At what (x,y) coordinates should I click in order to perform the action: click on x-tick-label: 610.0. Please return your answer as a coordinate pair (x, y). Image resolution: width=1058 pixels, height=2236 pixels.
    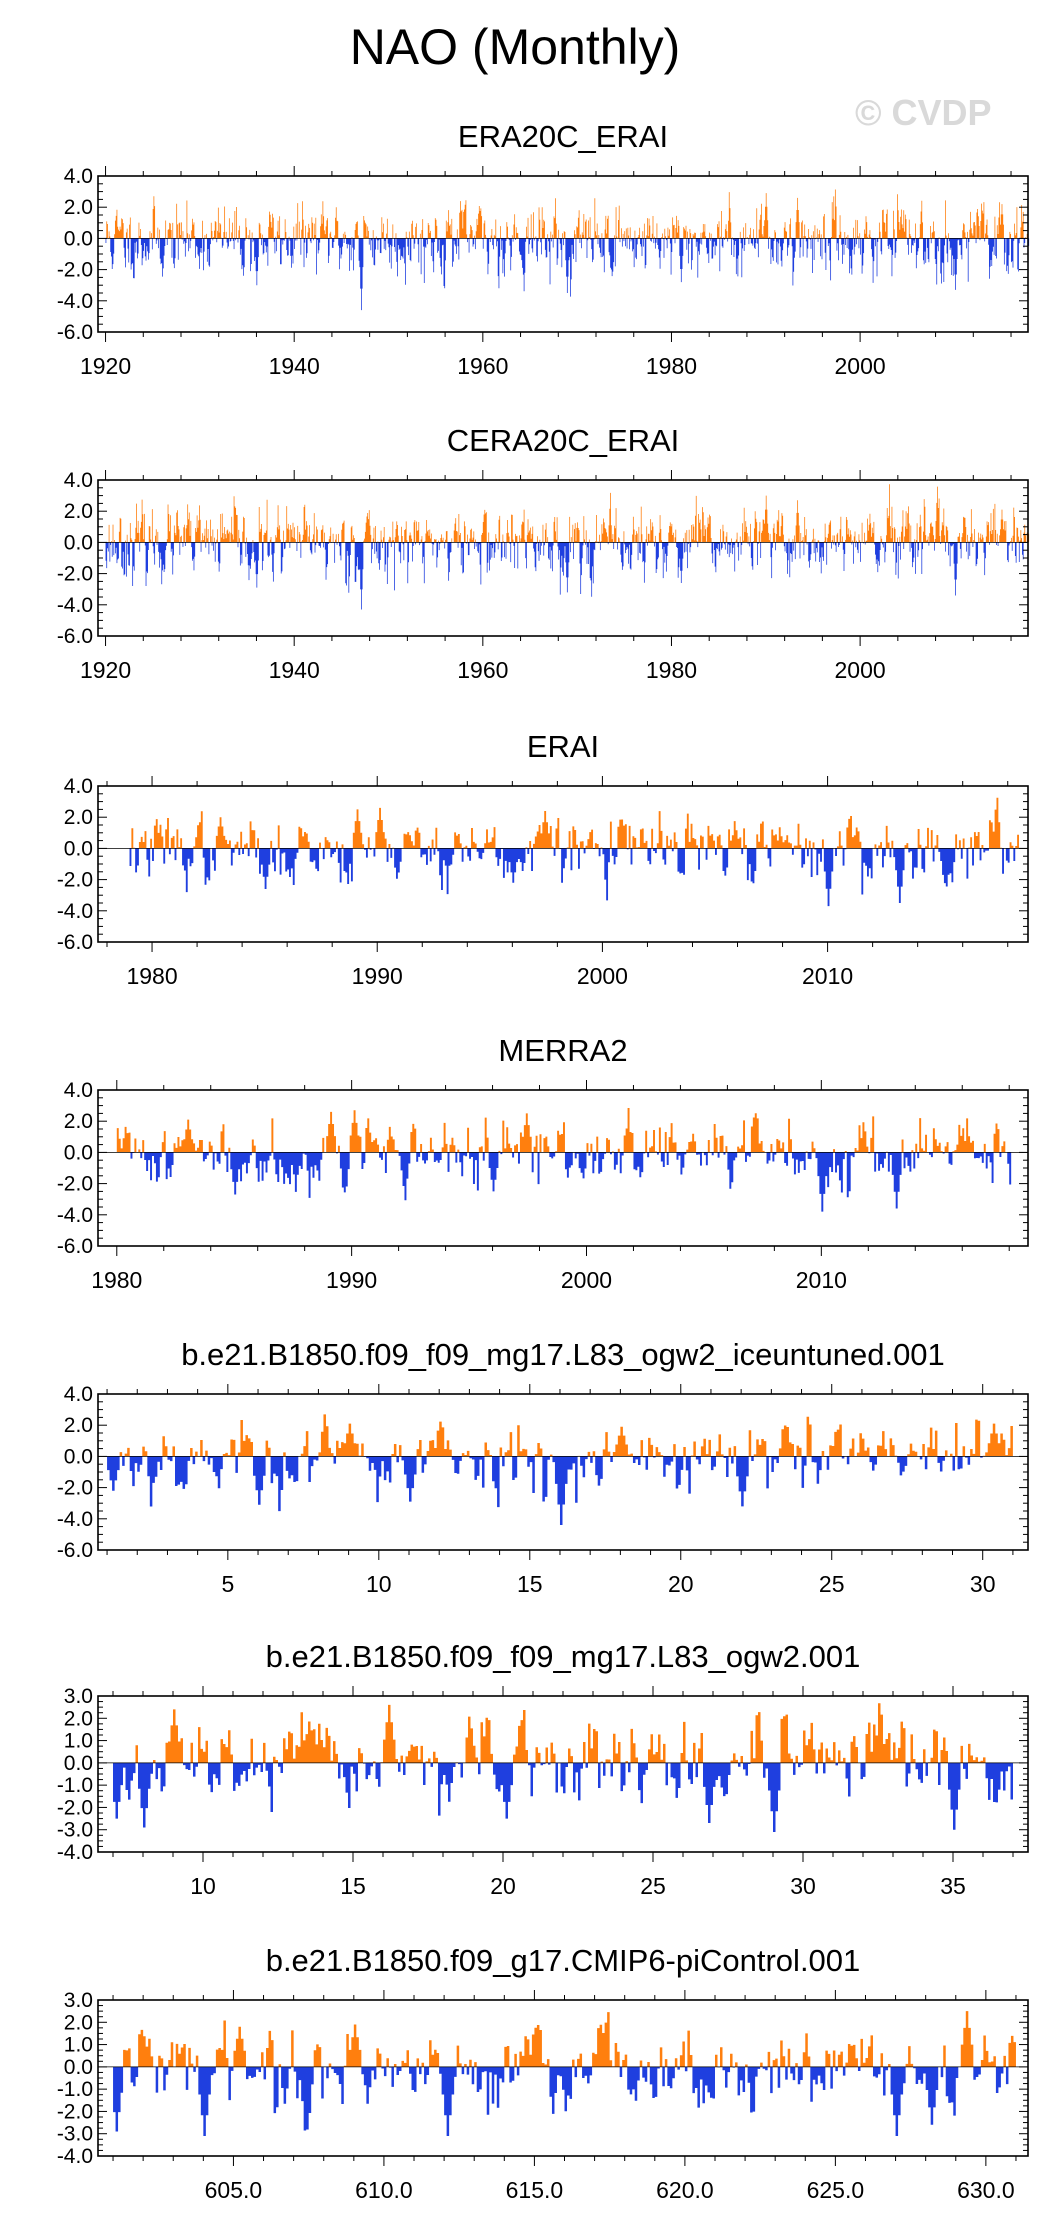
    Looking at the image, I should click on (384, 2190).